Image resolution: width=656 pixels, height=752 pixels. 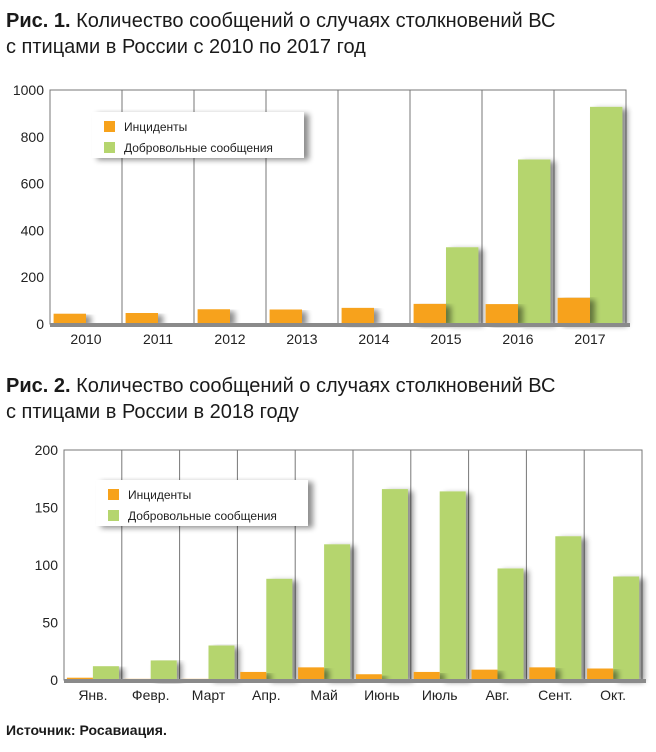 I want to click on x-tick-label: Март, so click(x=209, y=695).